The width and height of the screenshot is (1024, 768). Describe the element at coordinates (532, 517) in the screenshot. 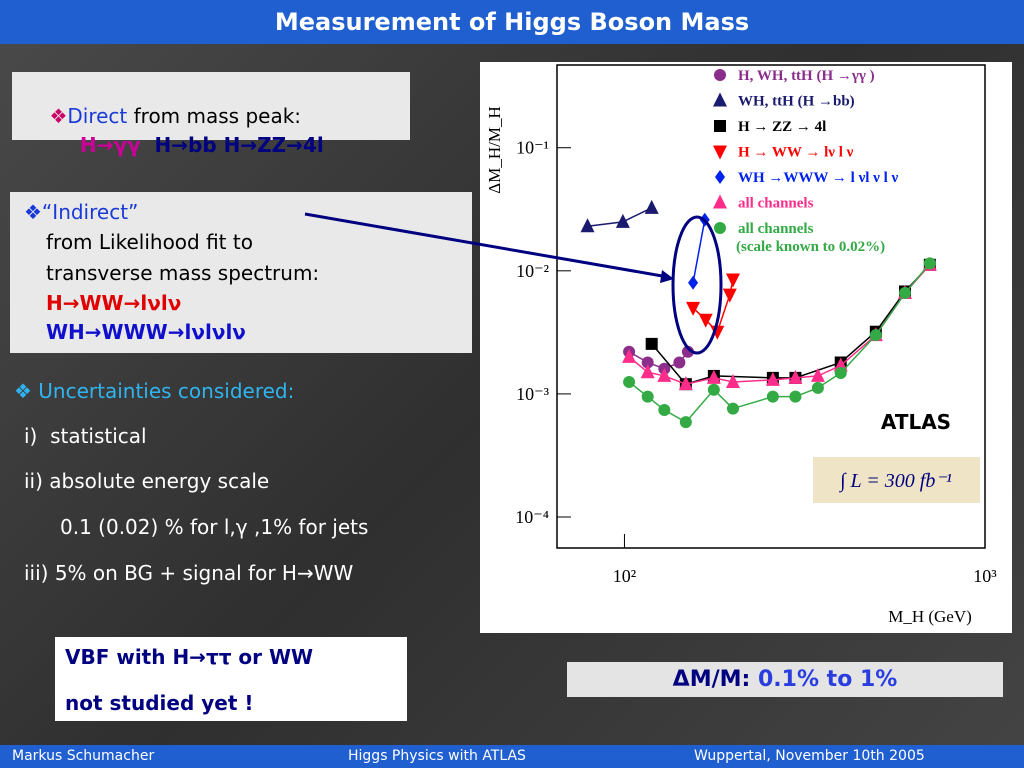

I see `y-tick-label: 10⁻⁴` at that location.